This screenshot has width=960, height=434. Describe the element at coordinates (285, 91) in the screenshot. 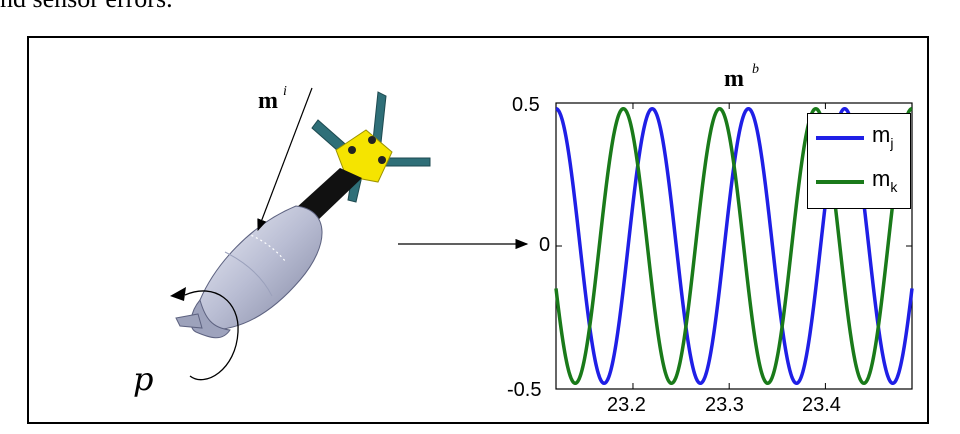

I see `inertial-vector-superscript: i` at that location.